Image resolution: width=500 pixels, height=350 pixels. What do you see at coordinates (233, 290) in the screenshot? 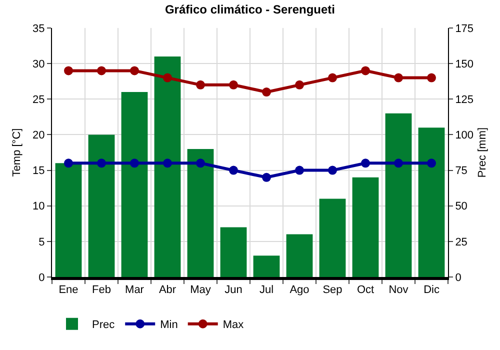
I see `x-tick-label: Jun` at bounding box center [233, 290].